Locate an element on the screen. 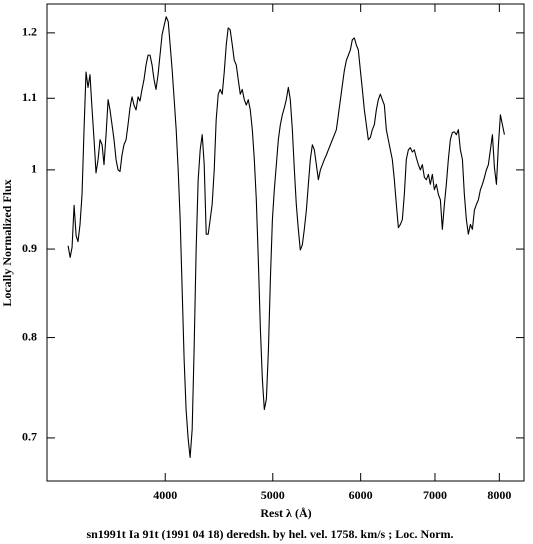 Image resolution: width=533 pixels, height=544 pixels. y-tick-label: 1 is located at coordinates (34, 169).